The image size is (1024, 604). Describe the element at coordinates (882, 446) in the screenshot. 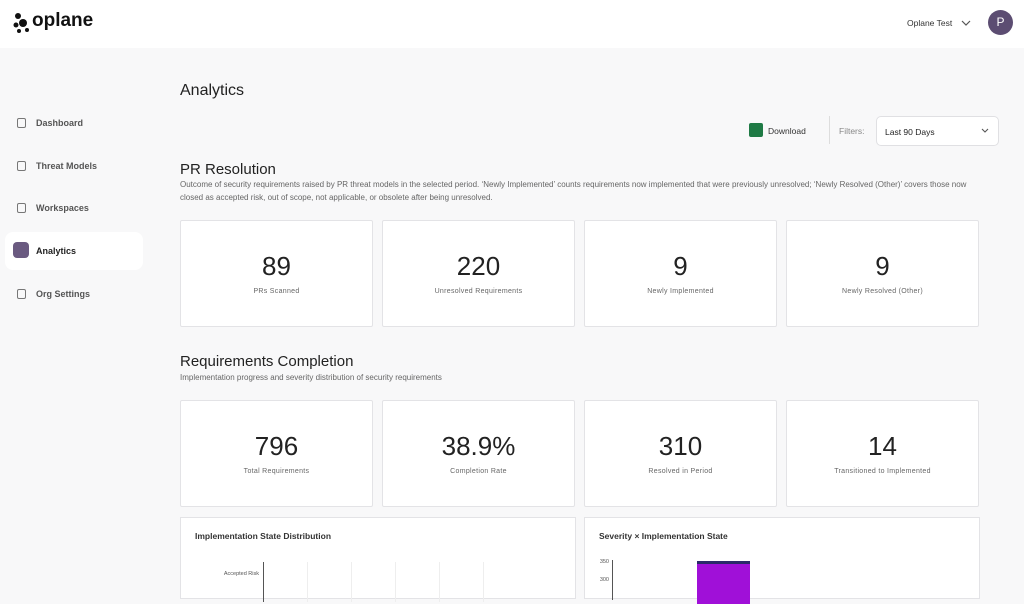

I see `stat-value: 14` at that location.